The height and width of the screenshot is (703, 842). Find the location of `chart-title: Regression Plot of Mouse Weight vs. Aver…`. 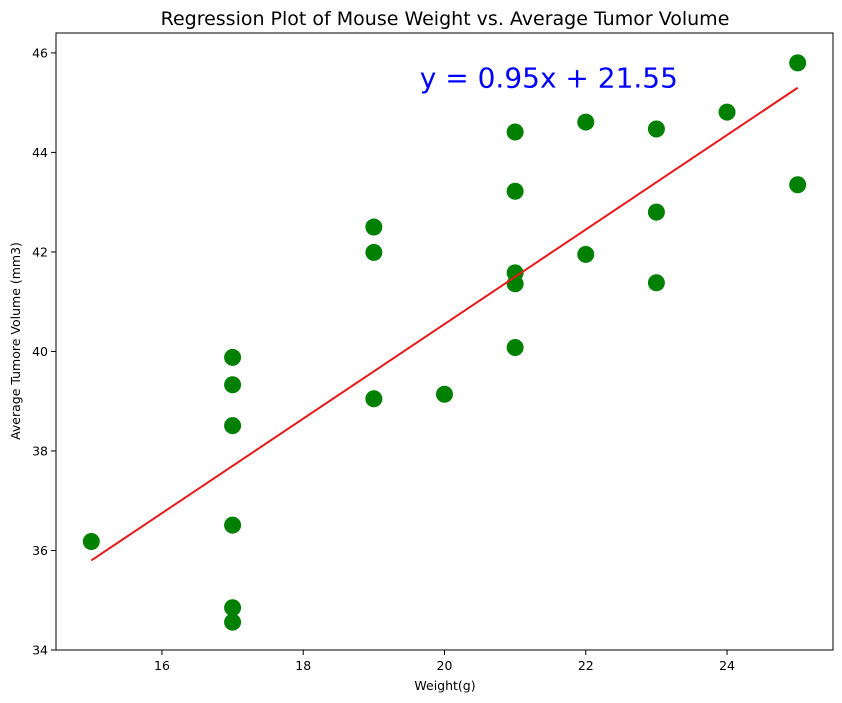

chart-title: Regression Plot of Mouse Weight vs. Aver… is located at coordinates (445, 19).